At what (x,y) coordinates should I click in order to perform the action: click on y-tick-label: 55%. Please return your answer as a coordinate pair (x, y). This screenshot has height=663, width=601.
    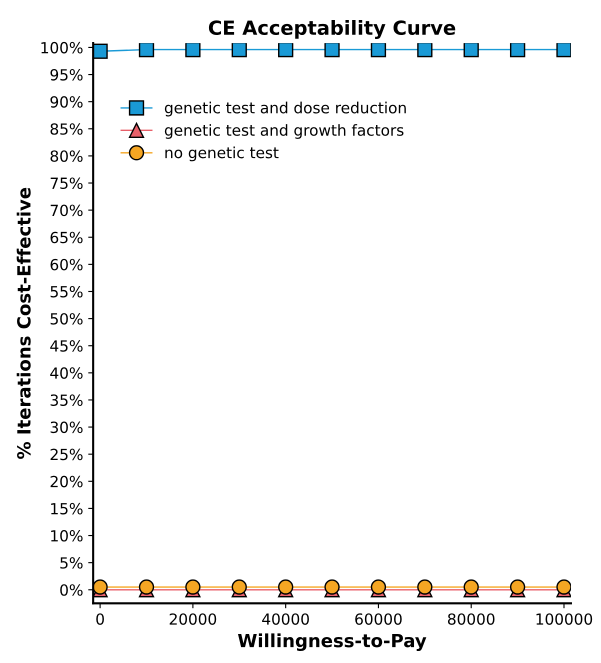
    Looking at the image, I should click on (66, 292).